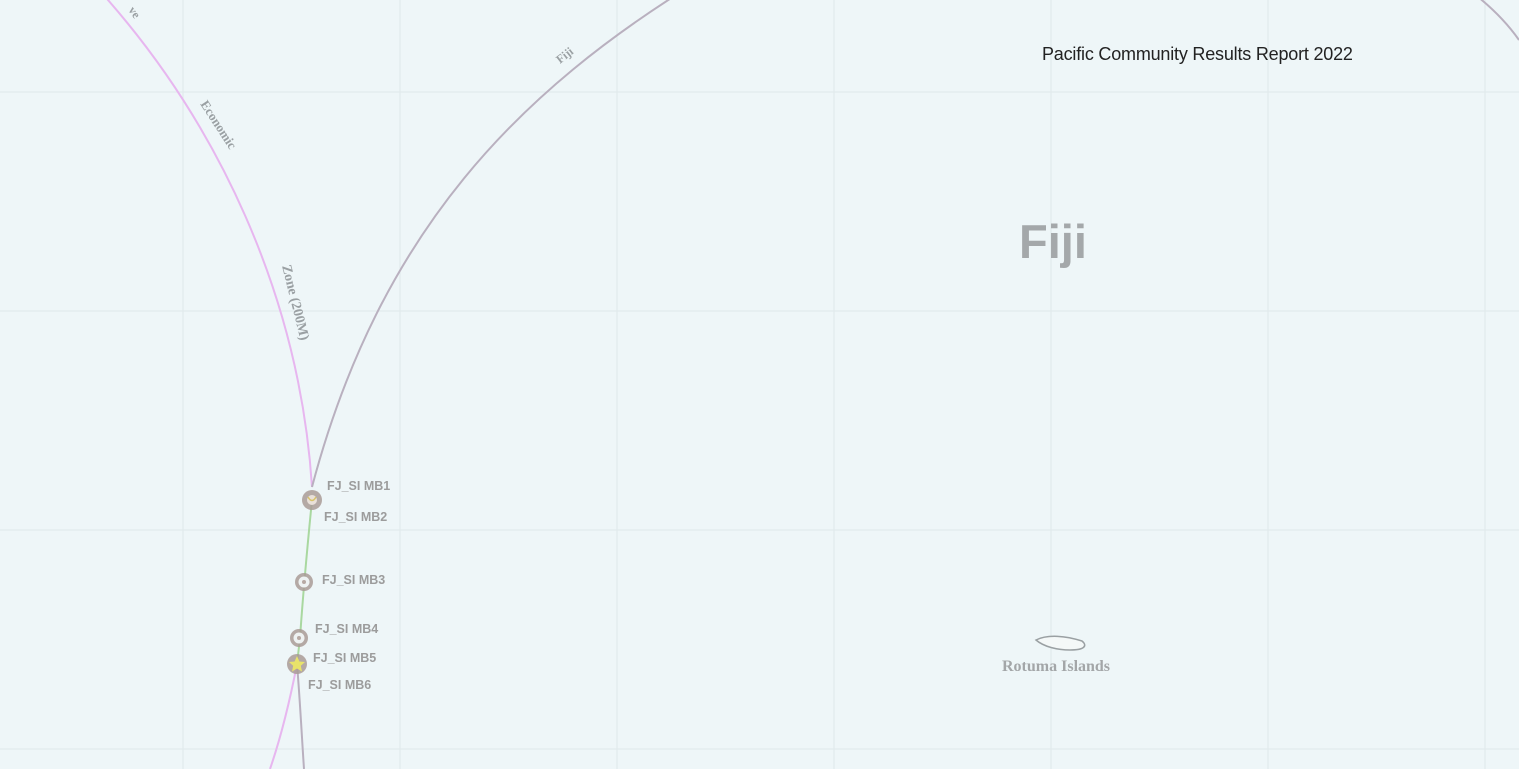 Image resolution: width=1519 pixels, height=769 pixels. What do you see at coordinates (1053, 241) in the screenshot?
I see `country-label-fiji: Fiji` at bounding box center [1053, 241].